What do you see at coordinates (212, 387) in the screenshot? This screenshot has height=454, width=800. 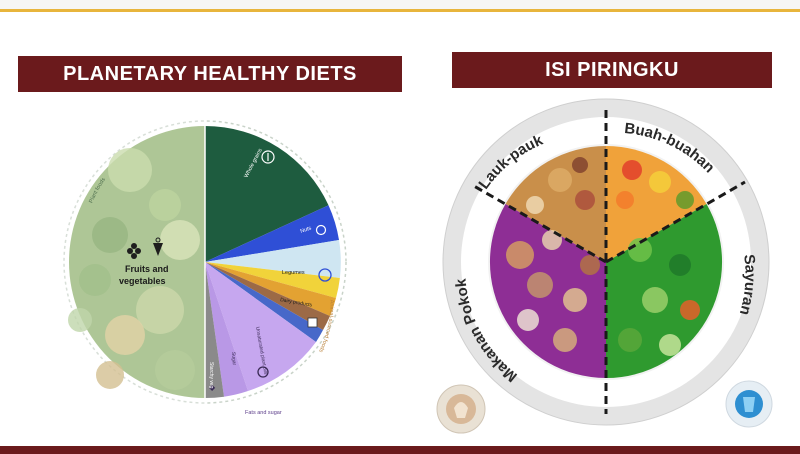 I see `sugar-cube-icon: ◆` at bounding box center [212, 387].